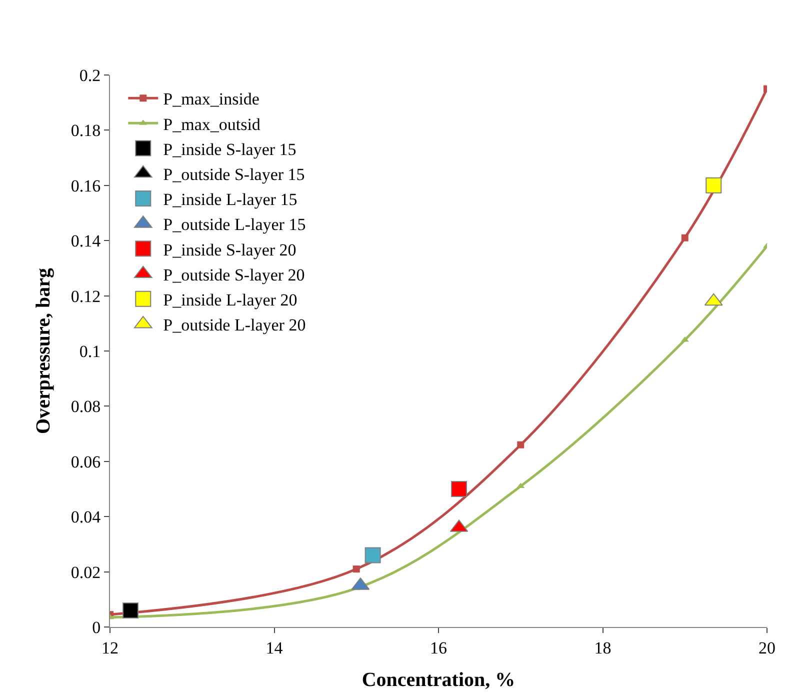 The image size is (812, 697). I want to click on y-tick-label: 0.08, so click(85, 406).